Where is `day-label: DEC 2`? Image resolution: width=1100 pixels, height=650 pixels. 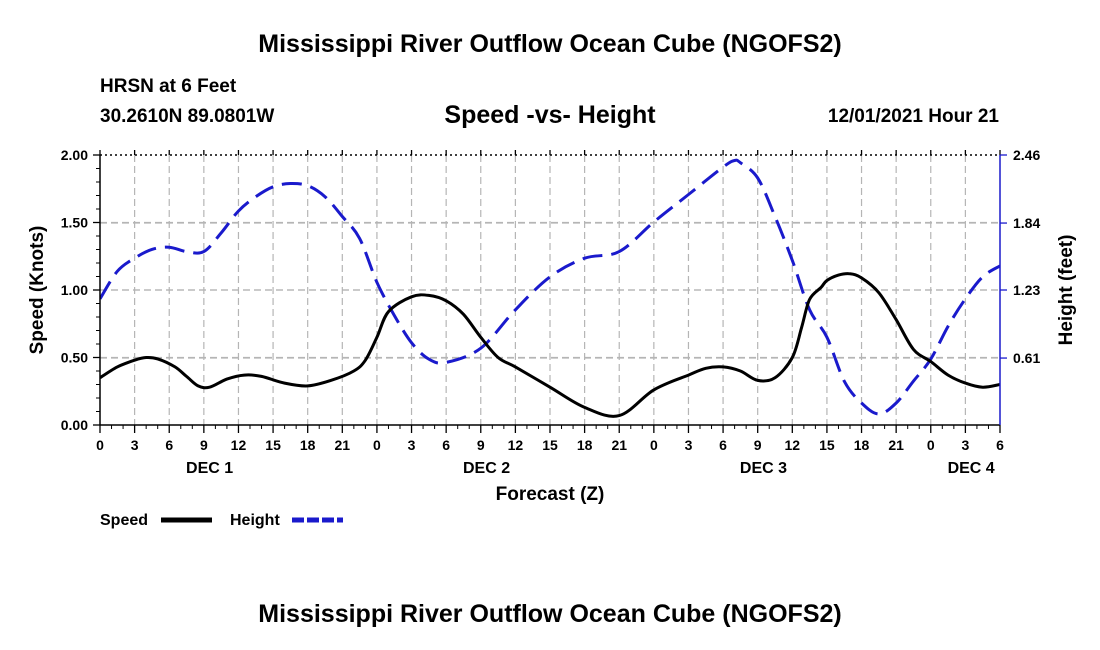 day-label: DEC 2 is located at coordinates (486, 468).